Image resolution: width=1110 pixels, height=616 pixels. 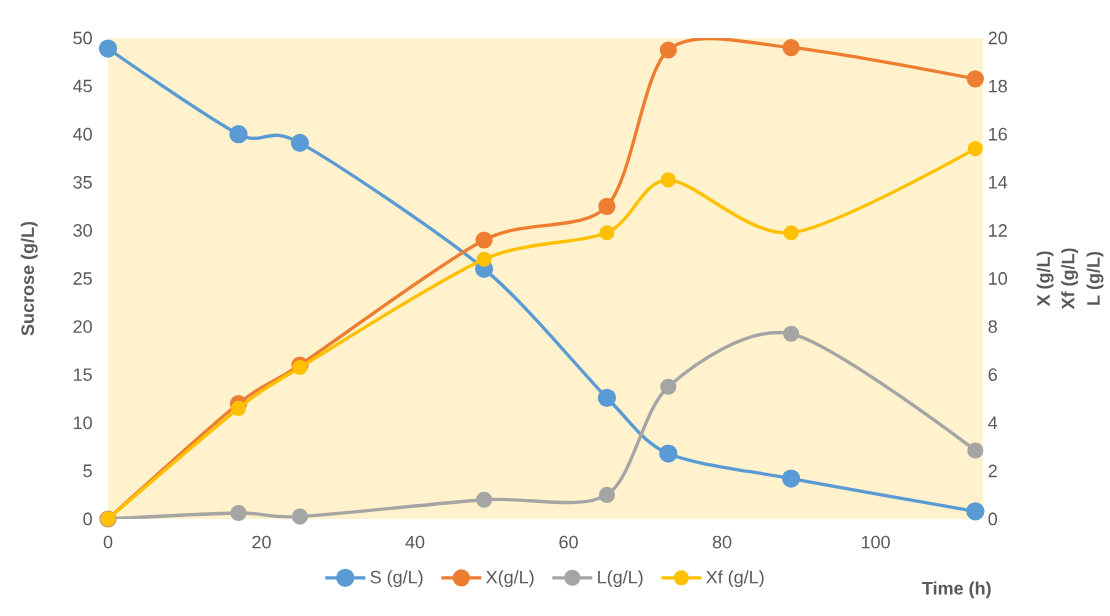 What do you see at coordinates (998, 86) in the screenshot?
I see `y2-tick-label: 18` at bounding box center [998, 86].